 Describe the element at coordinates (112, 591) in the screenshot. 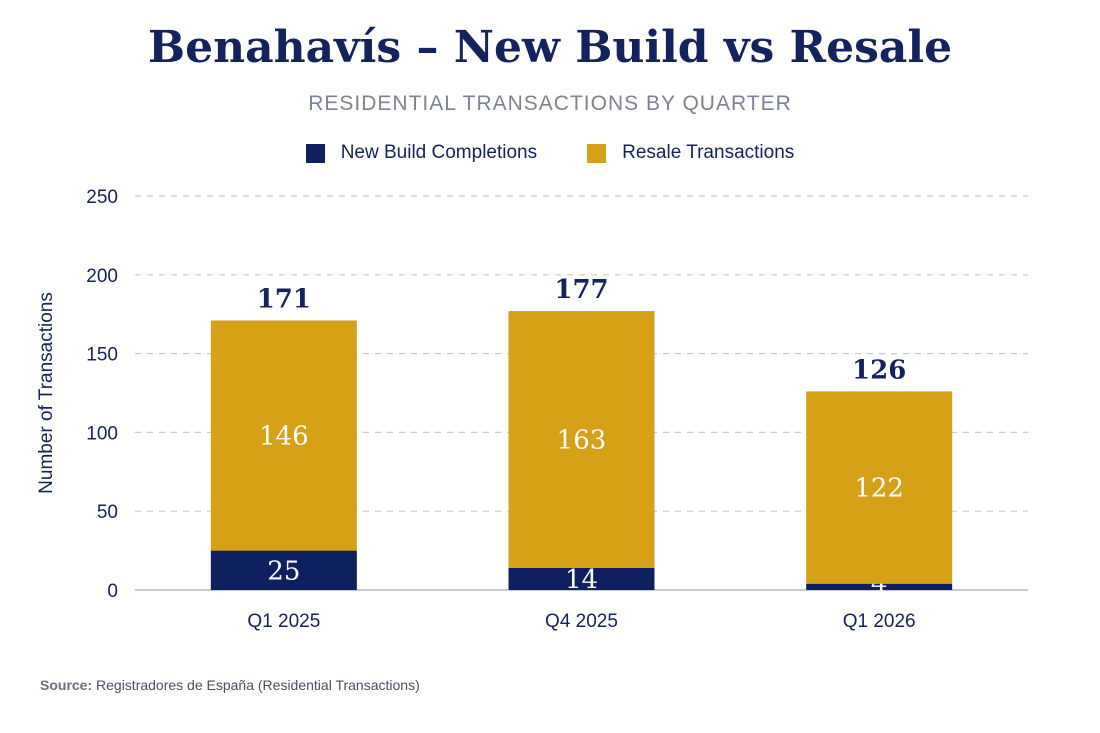

I see `y-tick-label: 0` at that location.